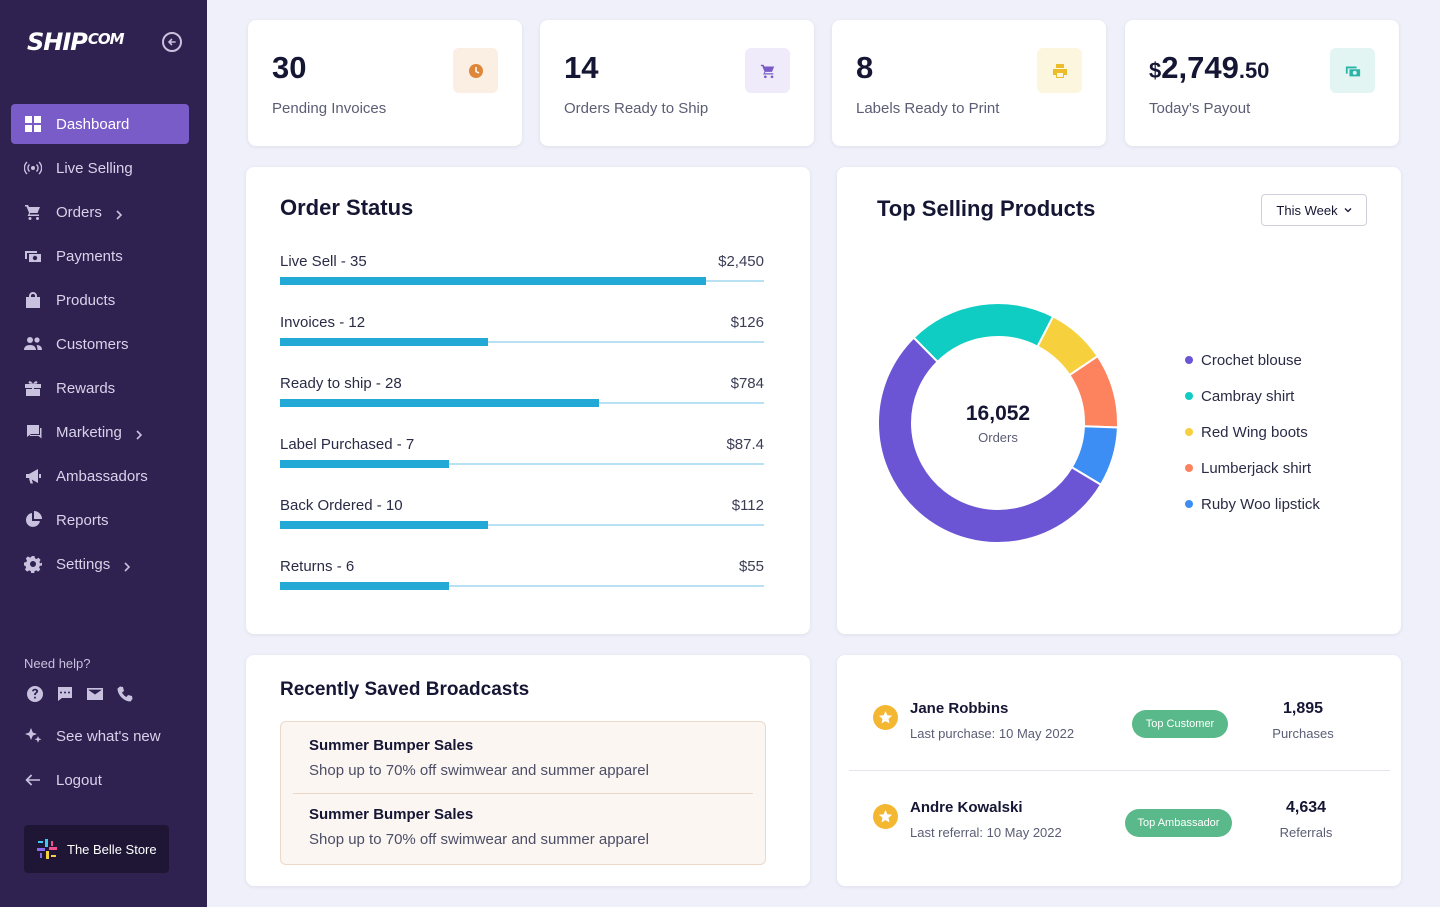  Describe the element at coordinates (33, 212) in the screenshot. I see `cart-icon` at that location.